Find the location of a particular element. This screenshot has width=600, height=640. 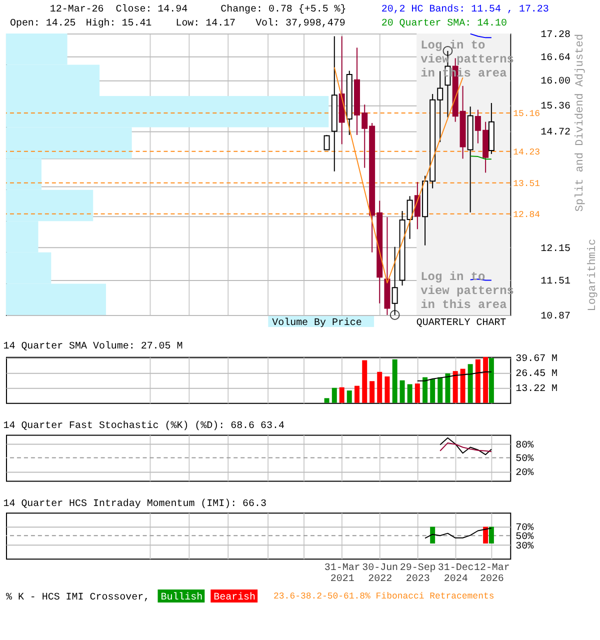

text: Volume By Price is located at coordinates (317, 322).